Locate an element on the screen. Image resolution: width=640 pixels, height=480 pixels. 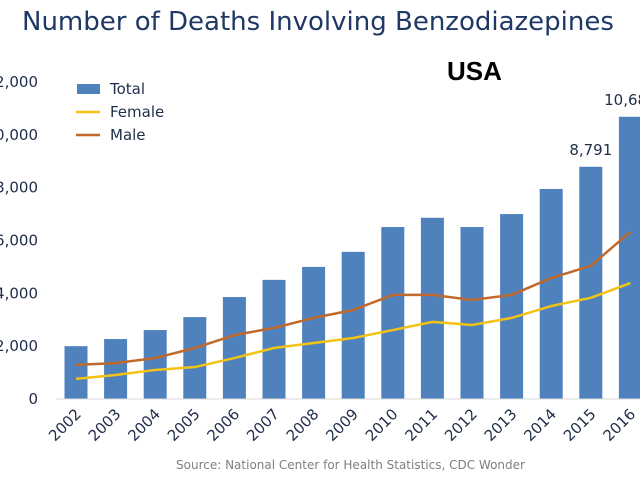
bar-total-2008 is located at coordinates (314, 332).